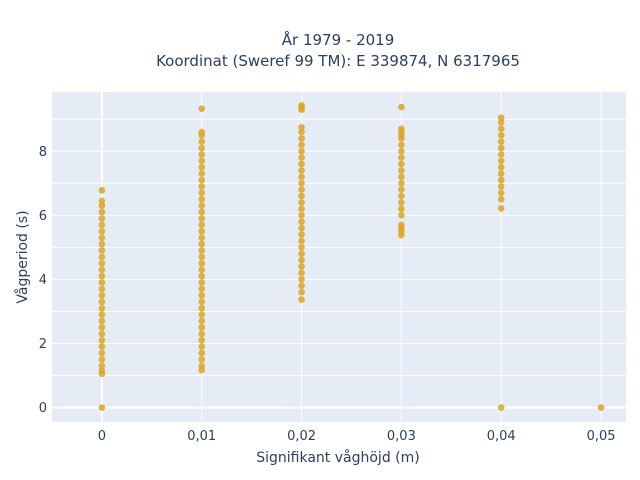  I want to click on chart-title: År 1979 - 2019, so click(338, 39).